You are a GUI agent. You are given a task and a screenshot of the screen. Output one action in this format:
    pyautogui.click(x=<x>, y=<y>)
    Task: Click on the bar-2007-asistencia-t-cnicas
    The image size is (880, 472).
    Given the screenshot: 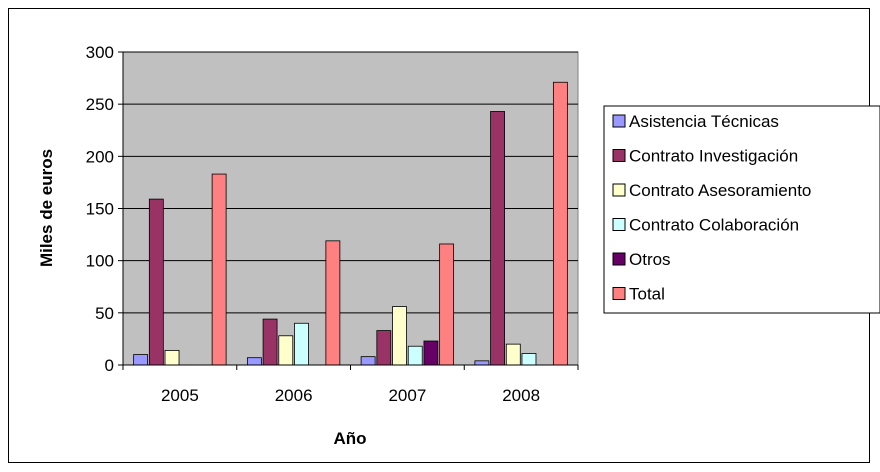 What is the action you would take?
    pyautogui.click(x=368, y=361)
    